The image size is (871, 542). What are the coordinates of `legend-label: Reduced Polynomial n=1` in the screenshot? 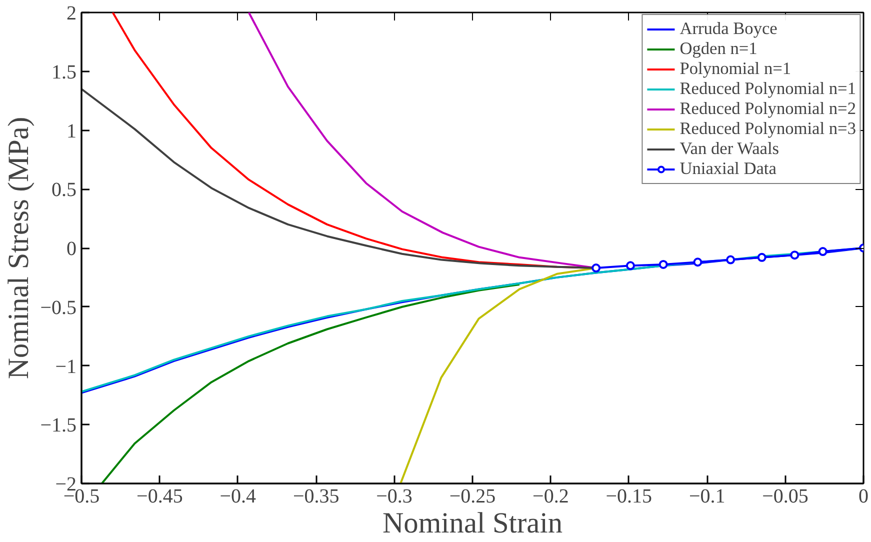 It's located at (768, 89).